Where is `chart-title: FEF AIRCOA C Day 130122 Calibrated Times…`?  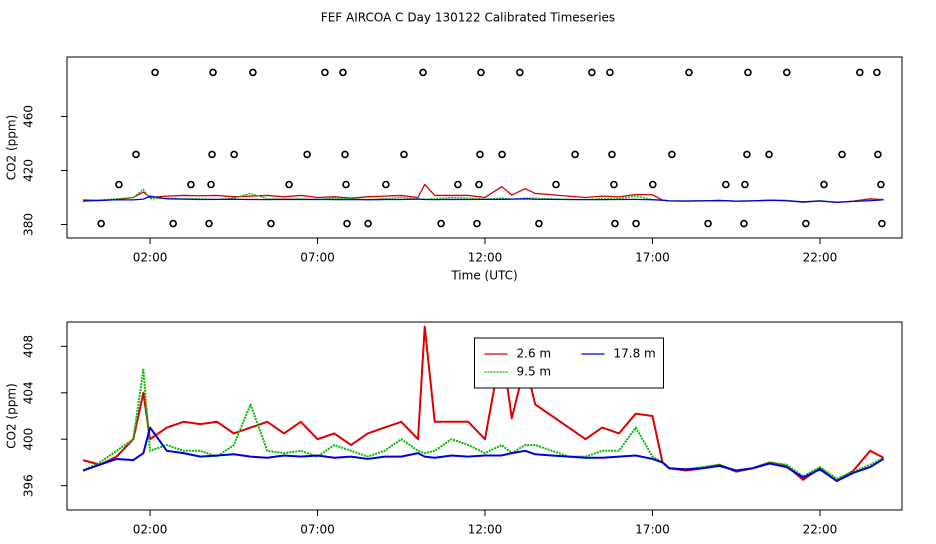
chart-title: FEF AIRCOA C Day 130122 Calibrated Times… is located at coordinates (468, 18).